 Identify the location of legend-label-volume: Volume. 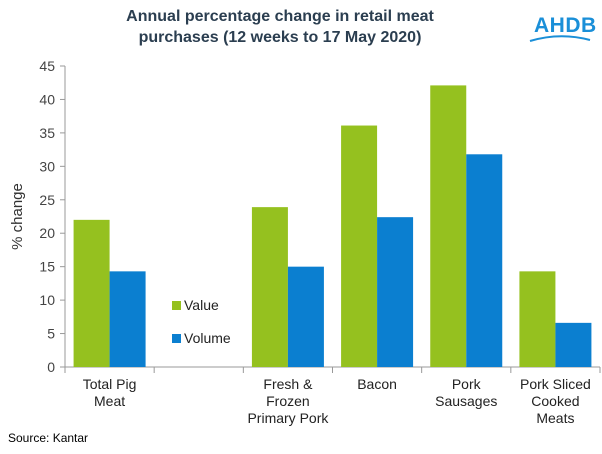
(207, 338).